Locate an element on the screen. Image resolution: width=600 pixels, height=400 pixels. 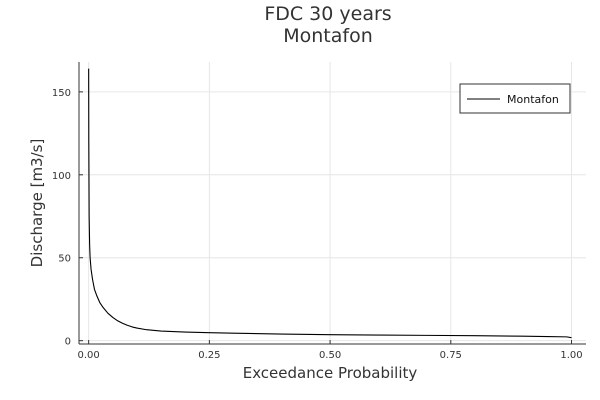
y-ticks: 0 50 100 150 is located at coordinates (67, 218).